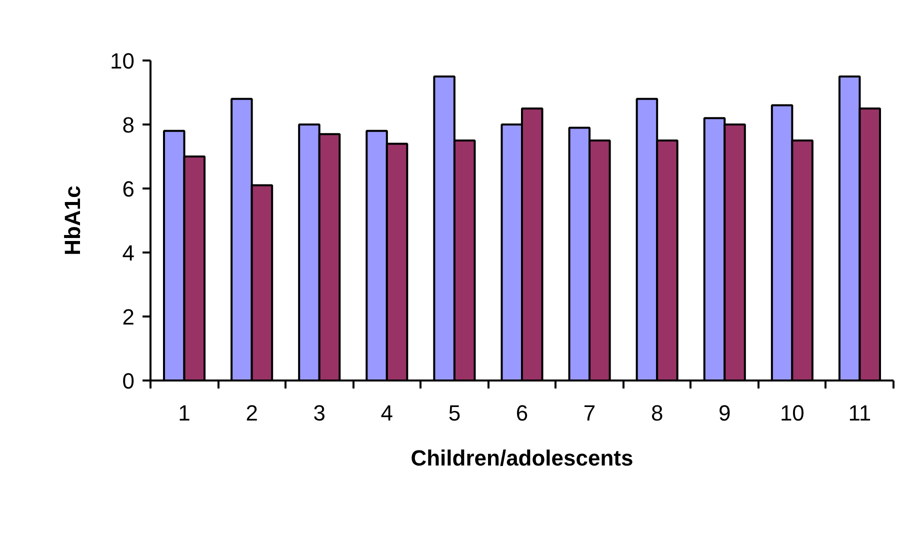  Describe the element at coordinates (522, 458) in the screenshot. I see `x-axis-title: Children/adolescents` at that location.